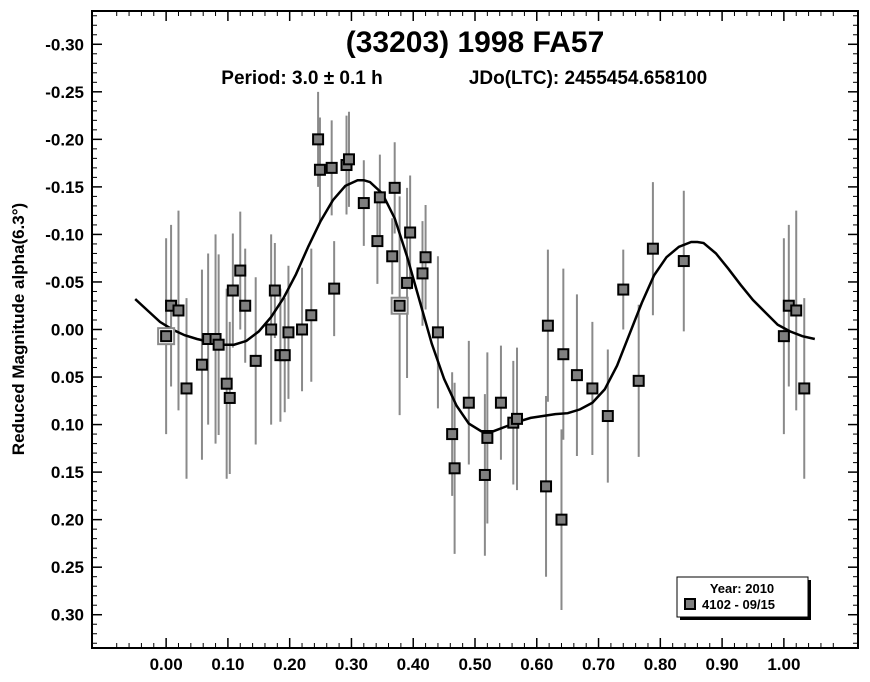 The image size is (870, 682). I want to click on legend-box: Year: 2010 4102 - 09/15, so click(743, 598).